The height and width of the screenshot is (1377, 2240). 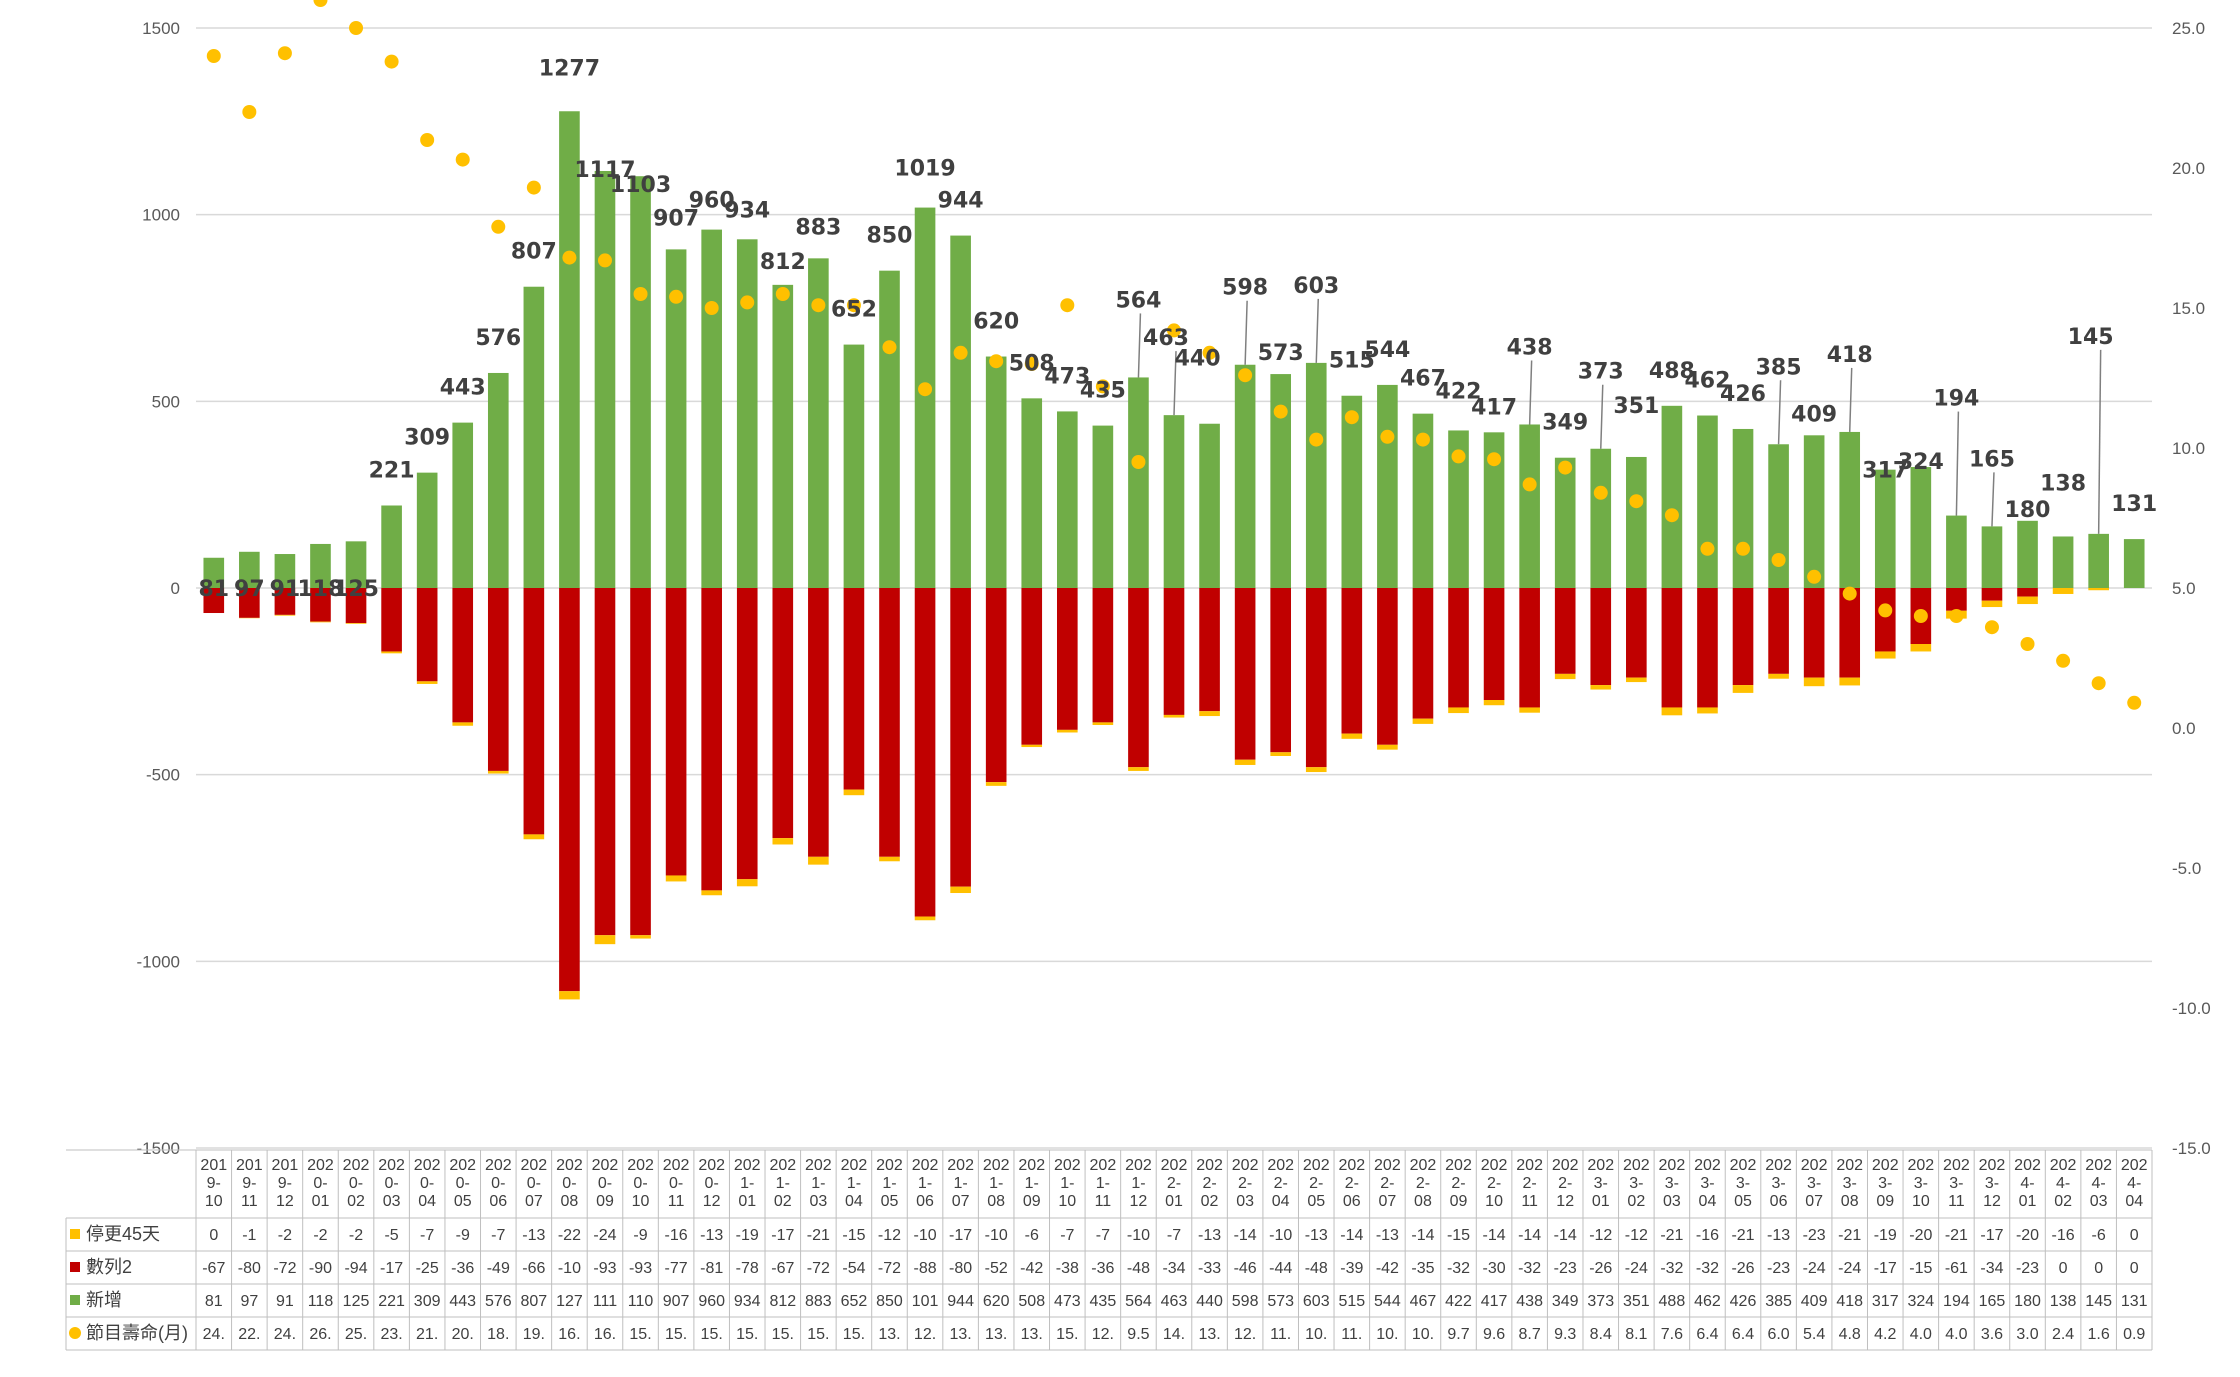 What do you see at coordinates (391, 1334) in the screenshot?
I see `table-cell: 23.` at bounding box center [391, 1334].